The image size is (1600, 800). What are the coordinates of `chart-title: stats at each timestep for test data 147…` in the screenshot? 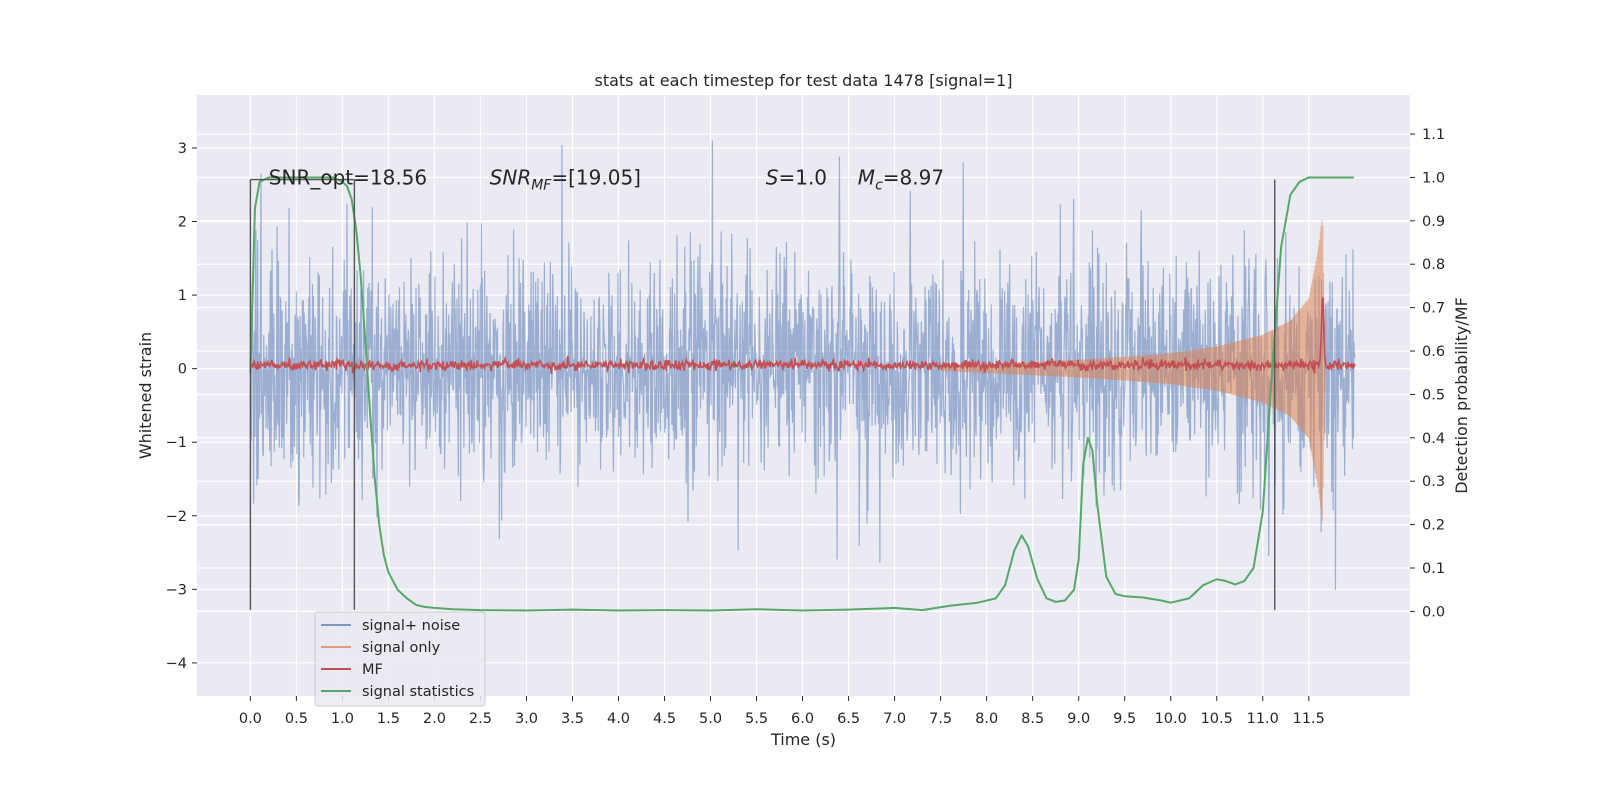 It's located at (803, 80).